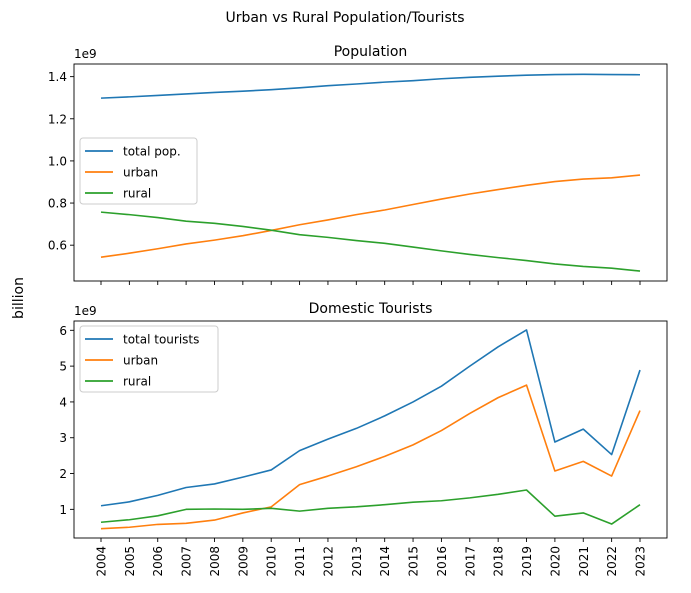 The width and height of the screenshot is (691, 593). What do you see at coordinates (161, 340) in the screenshot?
I see `legend-label: total tourists` at bounding box center [161, 340].